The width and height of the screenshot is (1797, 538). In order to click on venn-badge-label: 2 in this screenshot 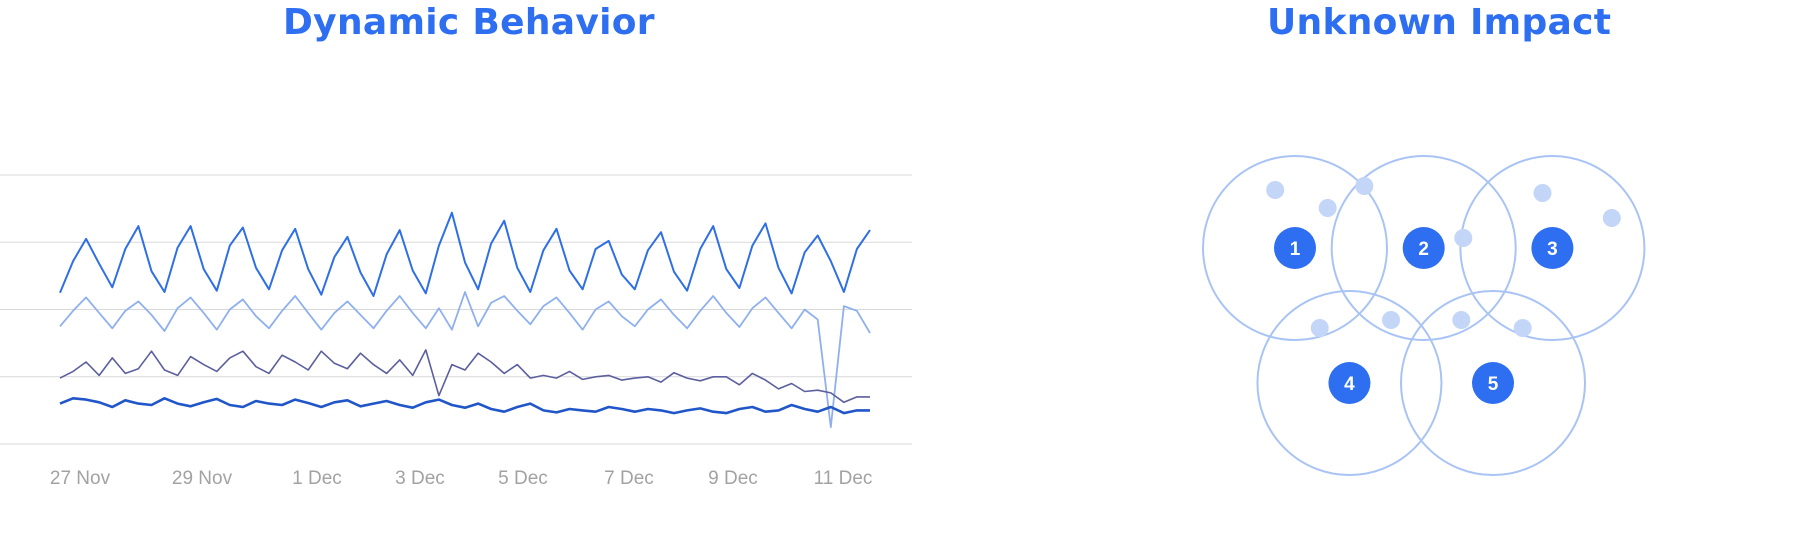, I will do `click(1423, 249)`.